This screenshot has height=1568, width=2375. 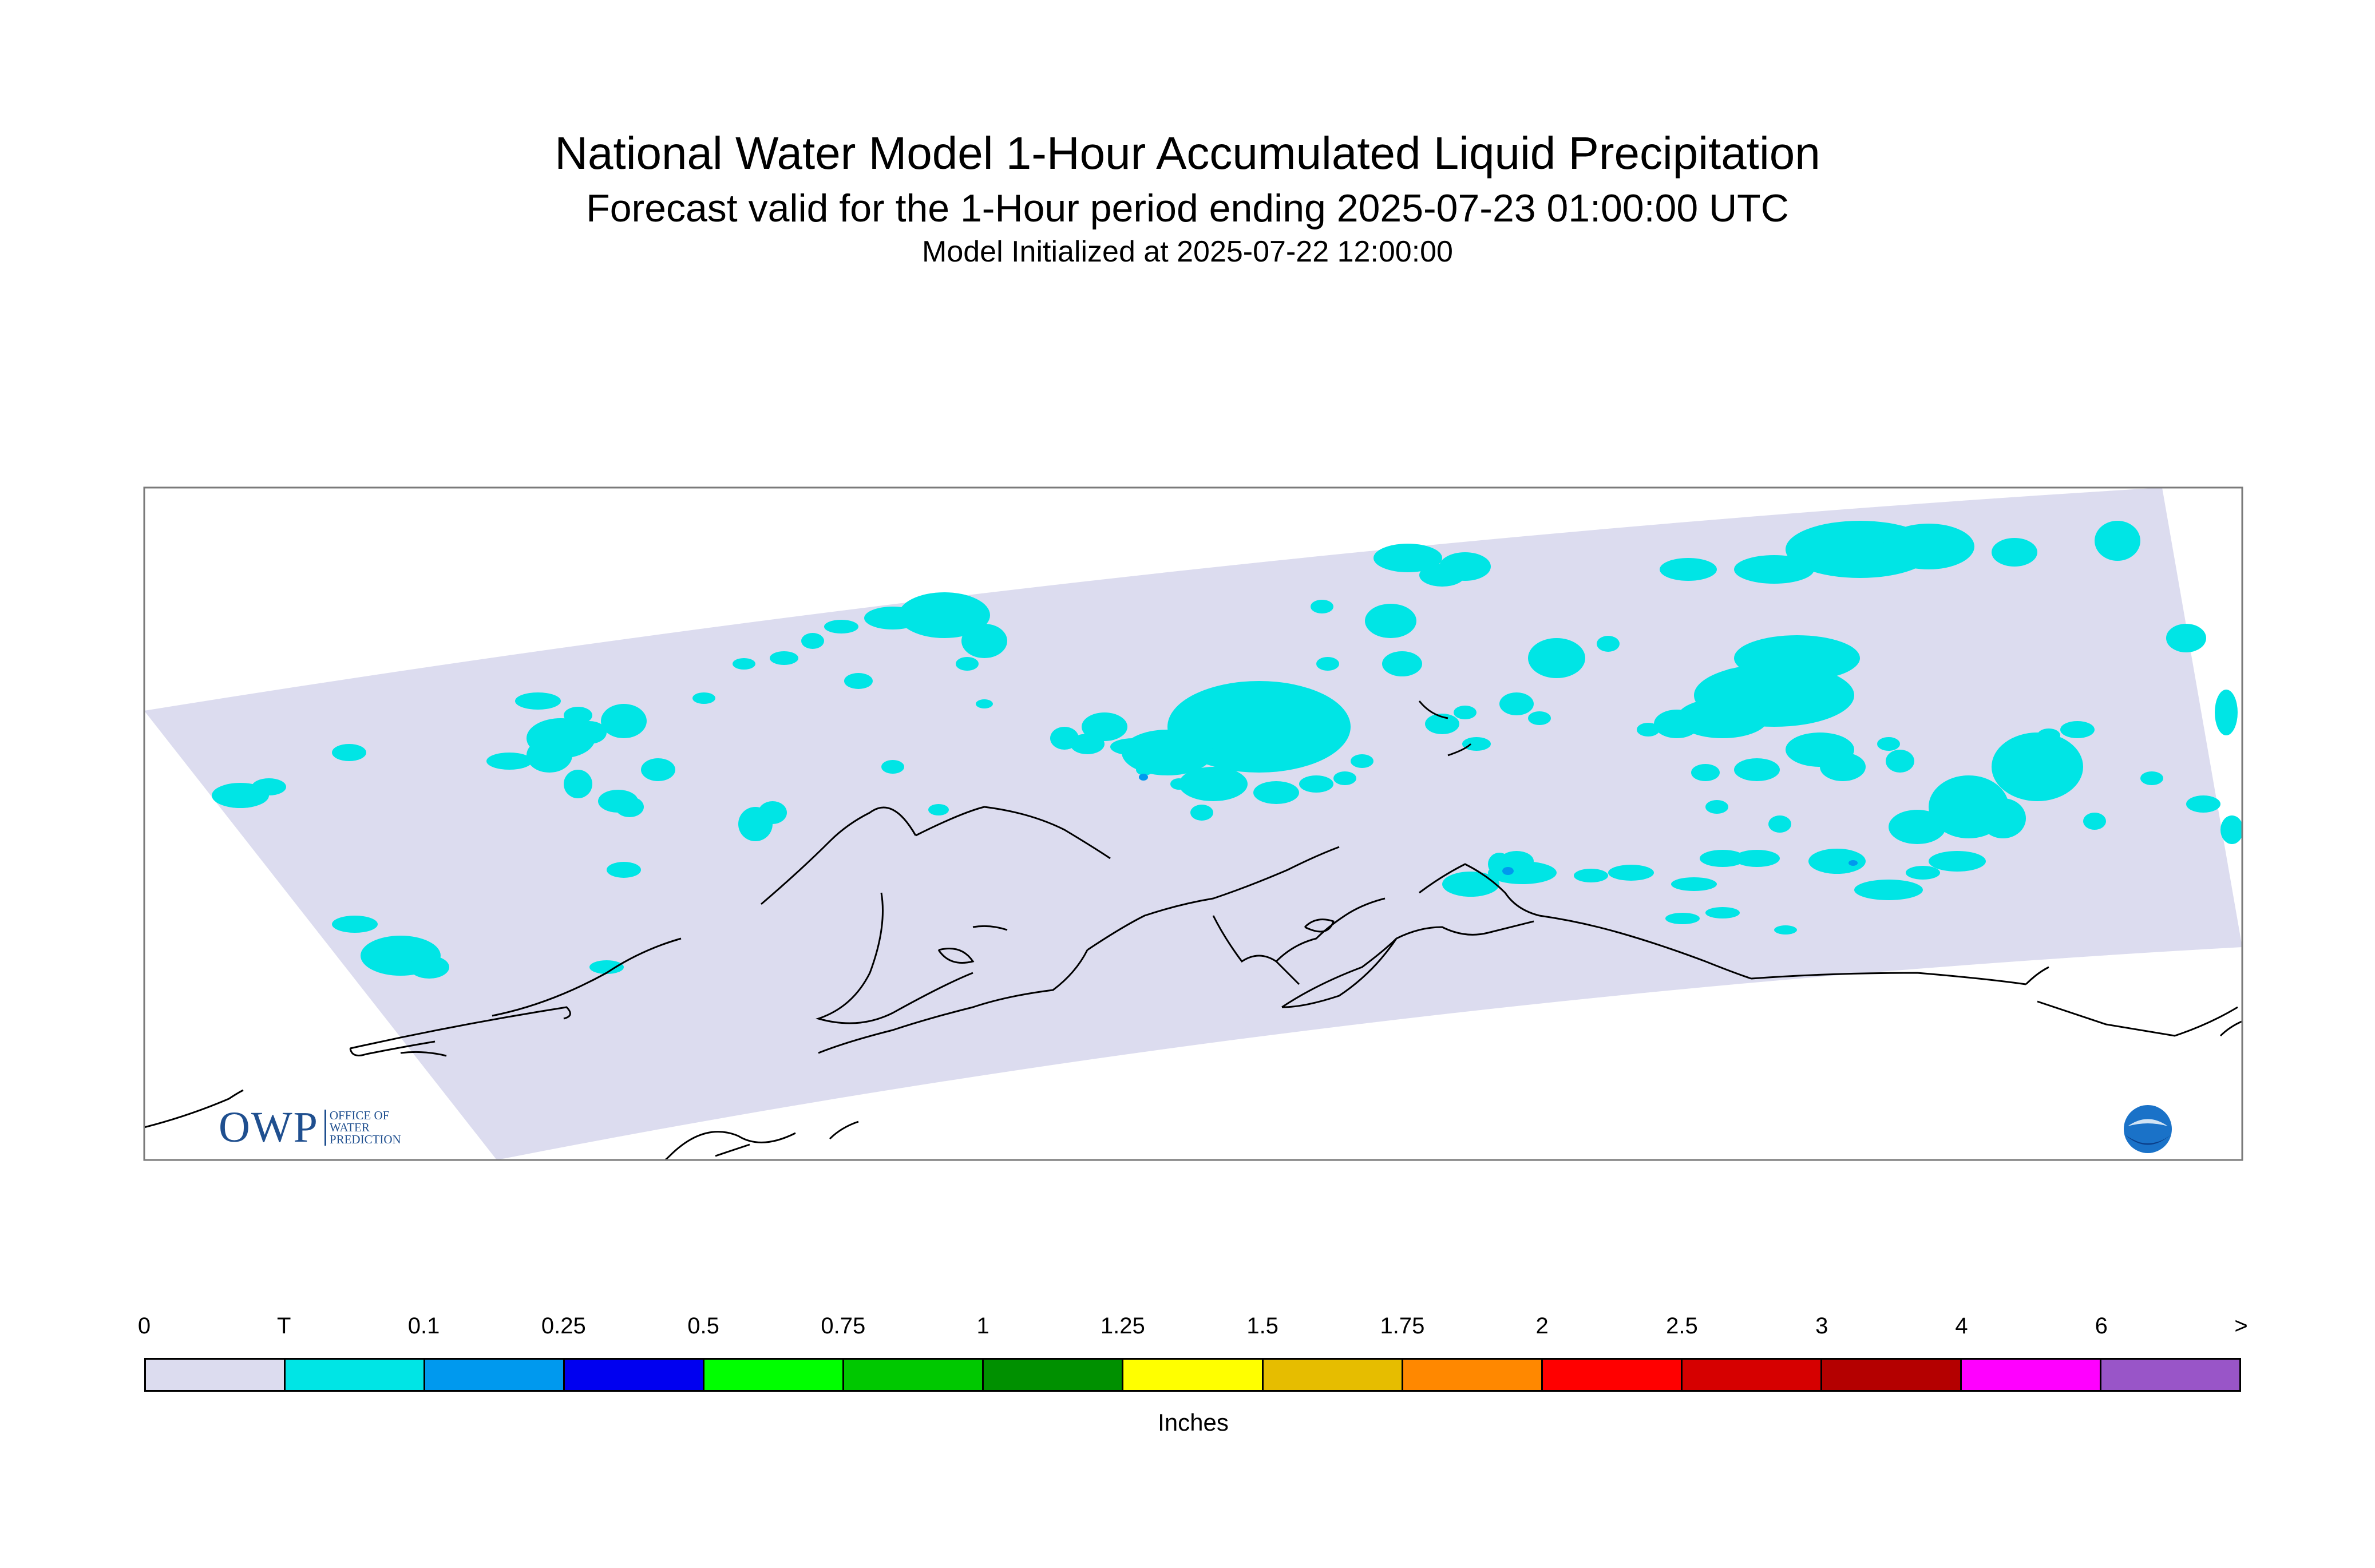 I want to click on legend-label: 0, so click(x=144, y=1326).